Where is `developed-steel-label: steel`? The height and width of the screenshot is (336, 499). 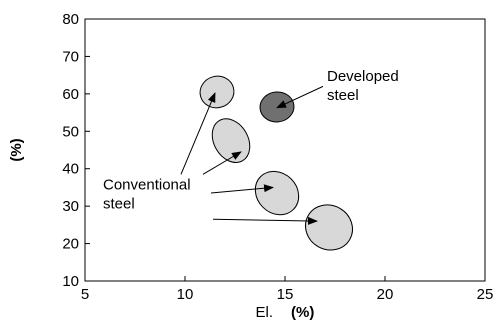
developed-steel-label: steel is located at coordinates (343, 95).